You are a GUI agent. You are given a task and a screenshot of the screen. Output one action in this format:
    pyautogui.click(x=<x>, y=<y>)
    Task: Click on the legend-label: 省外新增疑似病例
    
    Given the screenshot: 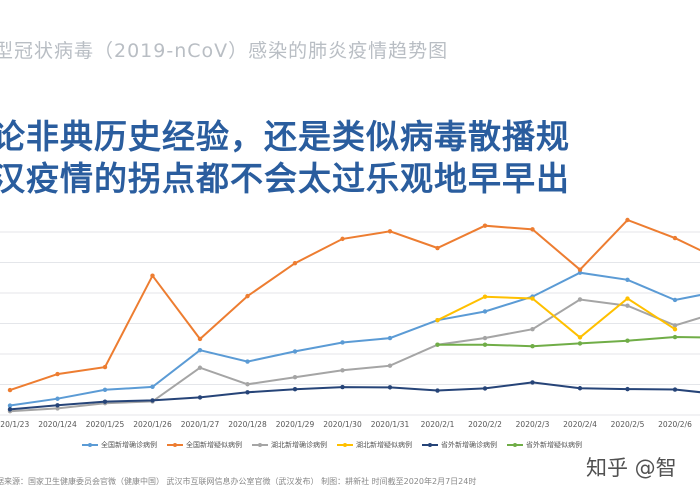 What is the action you would take?
    pyautogui.click(x=554, y=445)
    